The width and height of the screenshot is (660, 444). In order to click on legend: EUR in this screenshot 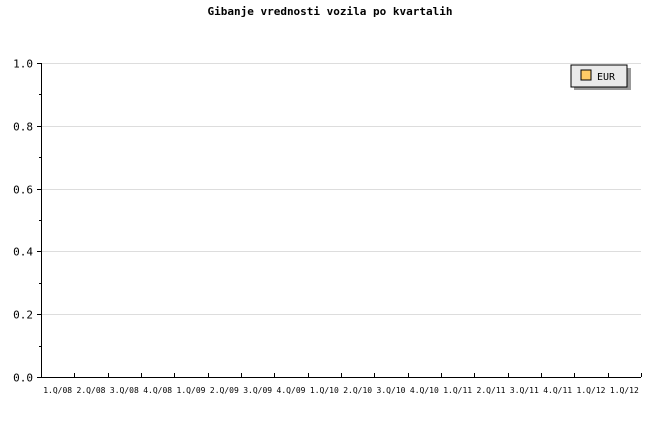, I will do `click(600, 77)`.